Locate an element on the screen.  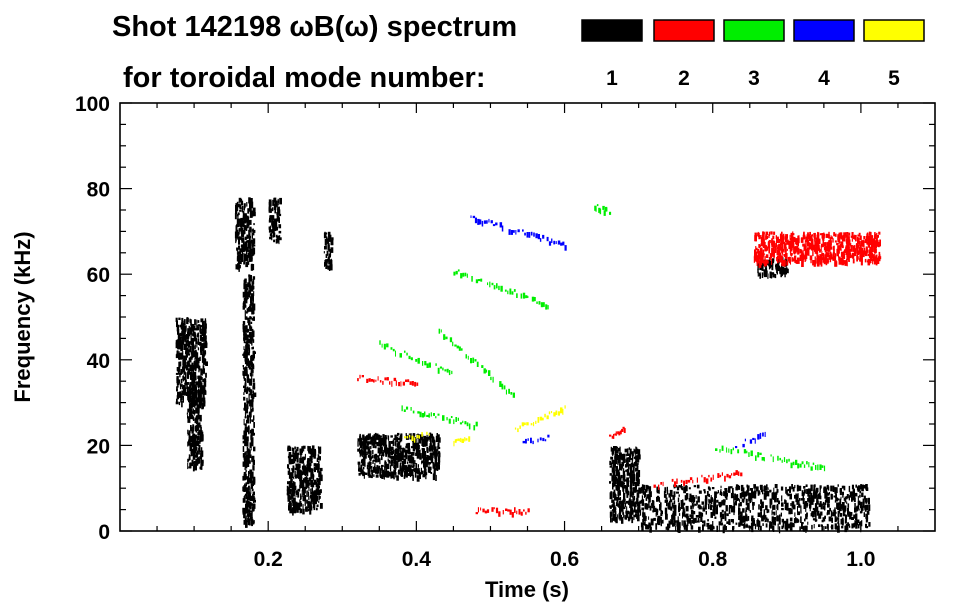
legend-label-n1: 1 is located at coordinates (612, 78).